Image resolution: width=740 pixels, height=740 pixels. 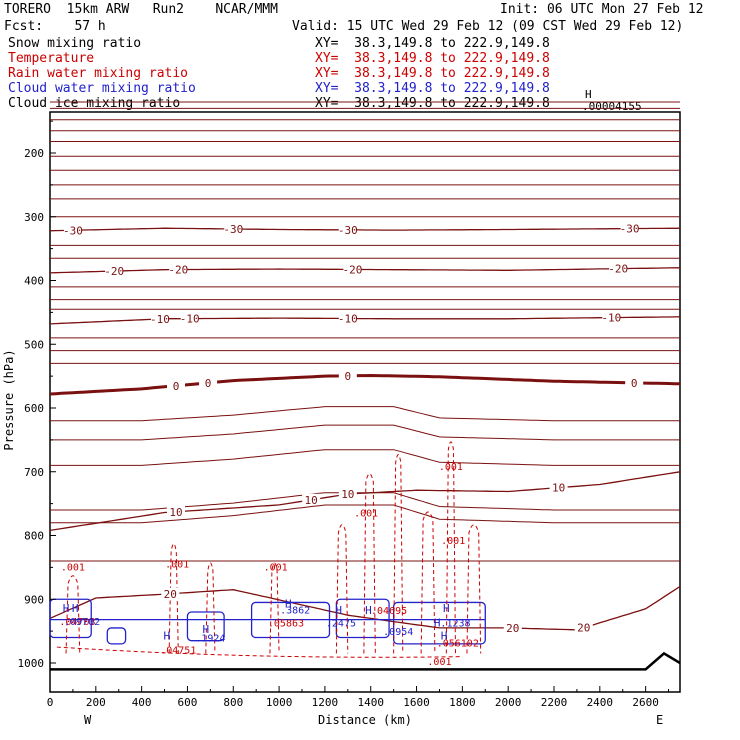 What do you see at coordinates (389, 611) in the screenshot?
I see `rain-water-label: .04695` at bounding box center [389, 611].